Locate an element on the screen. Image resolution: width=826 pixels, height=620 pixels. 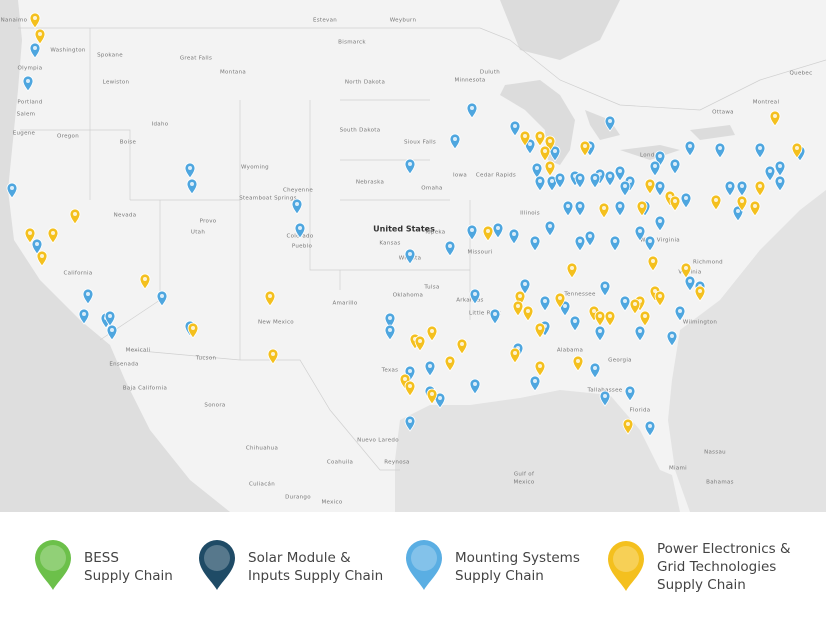
place-label: Steamboat Springs is located at coordinates (268, 199).